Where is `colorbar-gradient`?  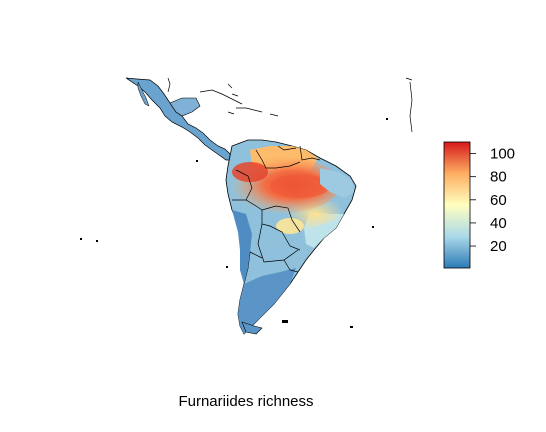 colorbar-gradient is located at coordinates (457, 205).